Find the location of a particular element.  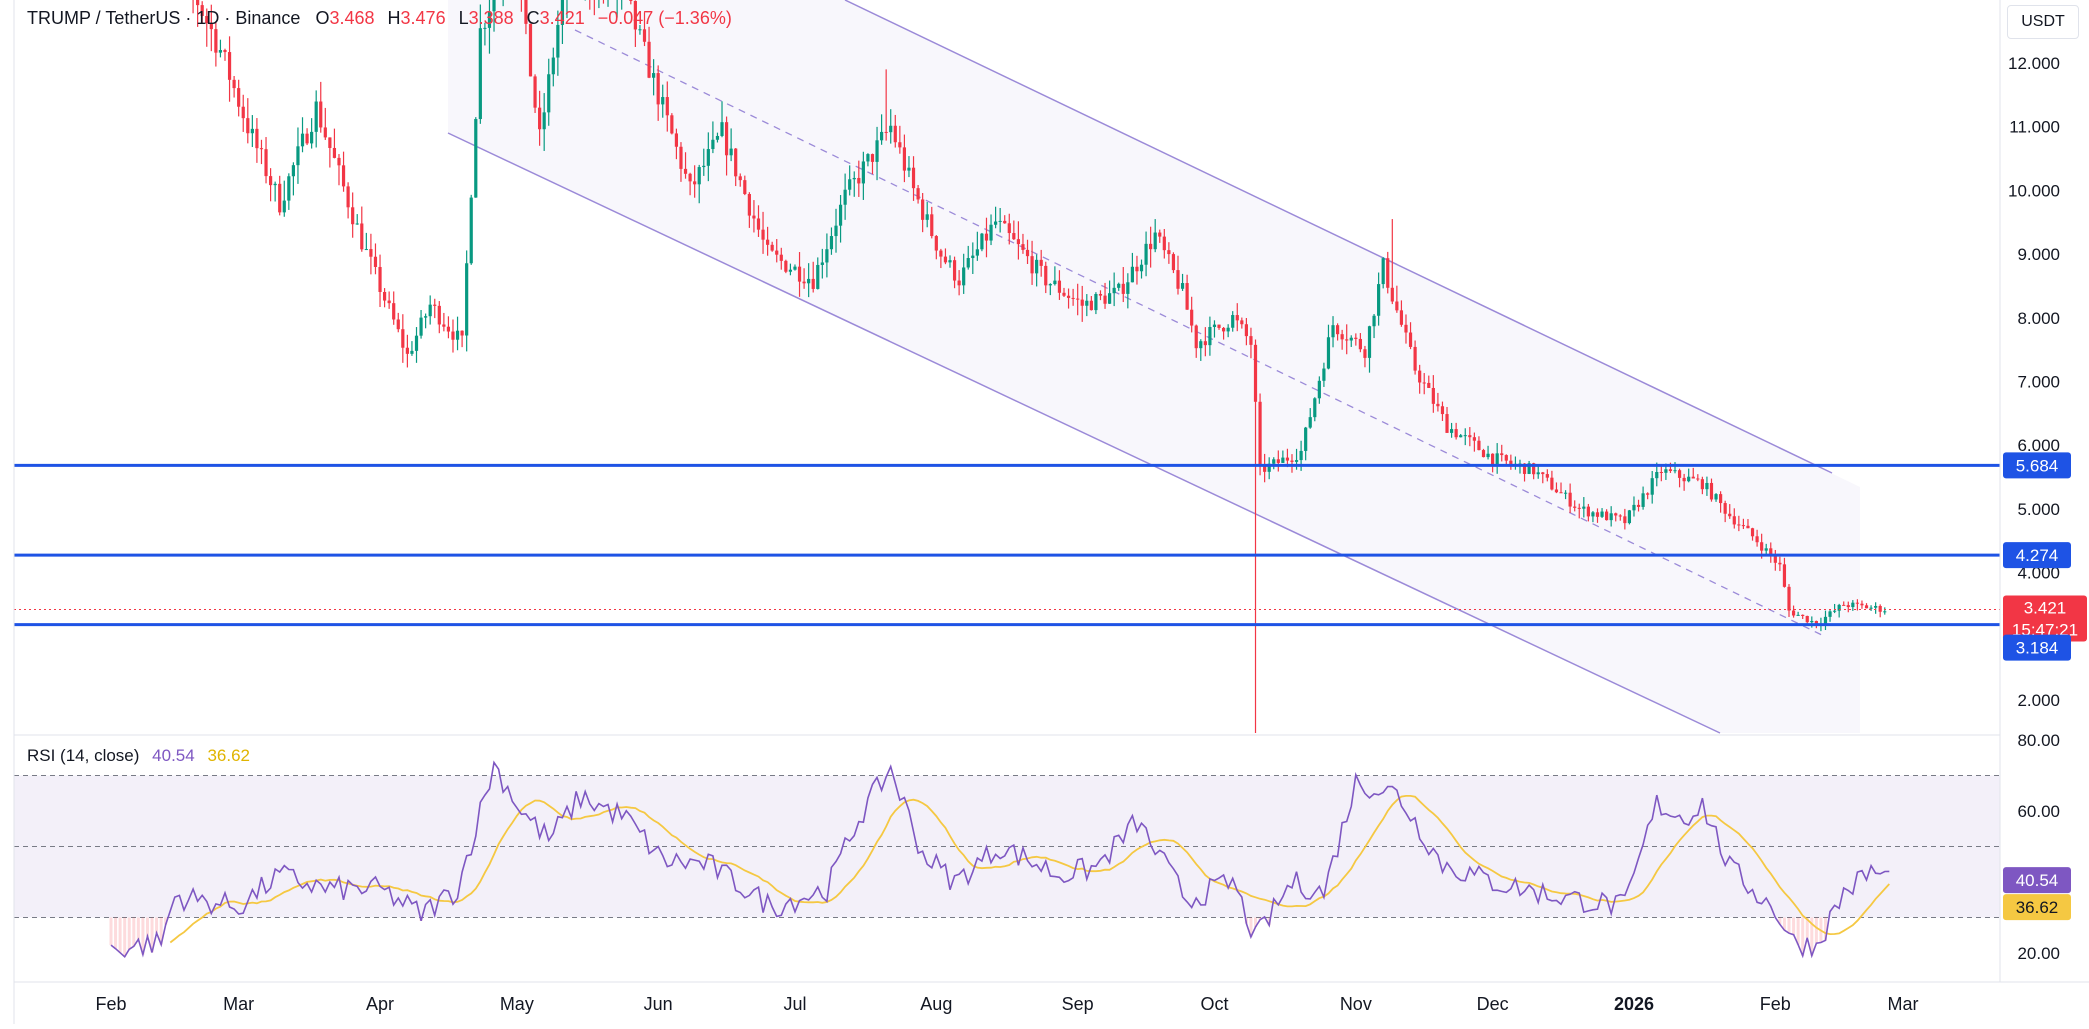

time-tick-label: May is located at coordinates (517, 1004).